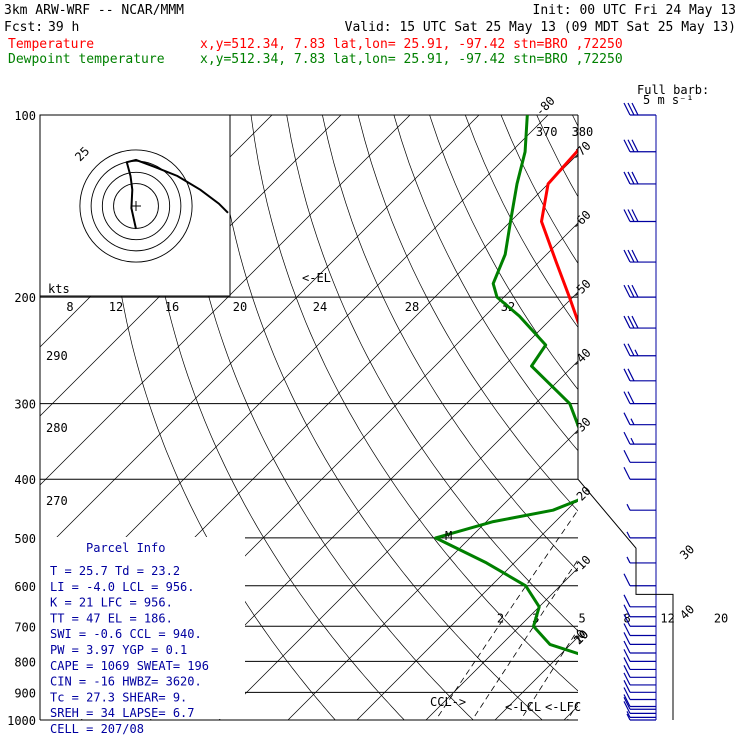  What do you see at coordinates (111, 603) in the screenshot?
I see `parcel-value-row: K = 21 LFC = 956.` at bounding box center [111, 603].